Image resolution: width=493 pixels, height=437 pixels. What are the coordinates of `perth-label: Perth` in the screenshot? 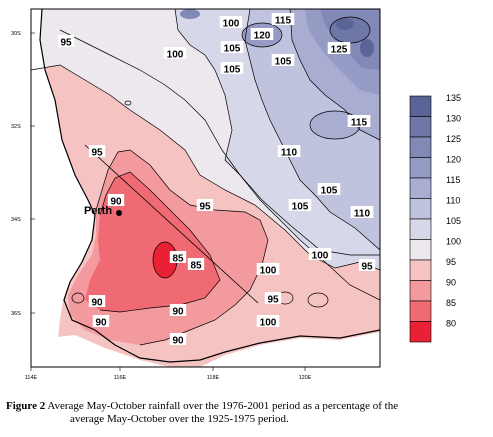 It's located at (98, 211).